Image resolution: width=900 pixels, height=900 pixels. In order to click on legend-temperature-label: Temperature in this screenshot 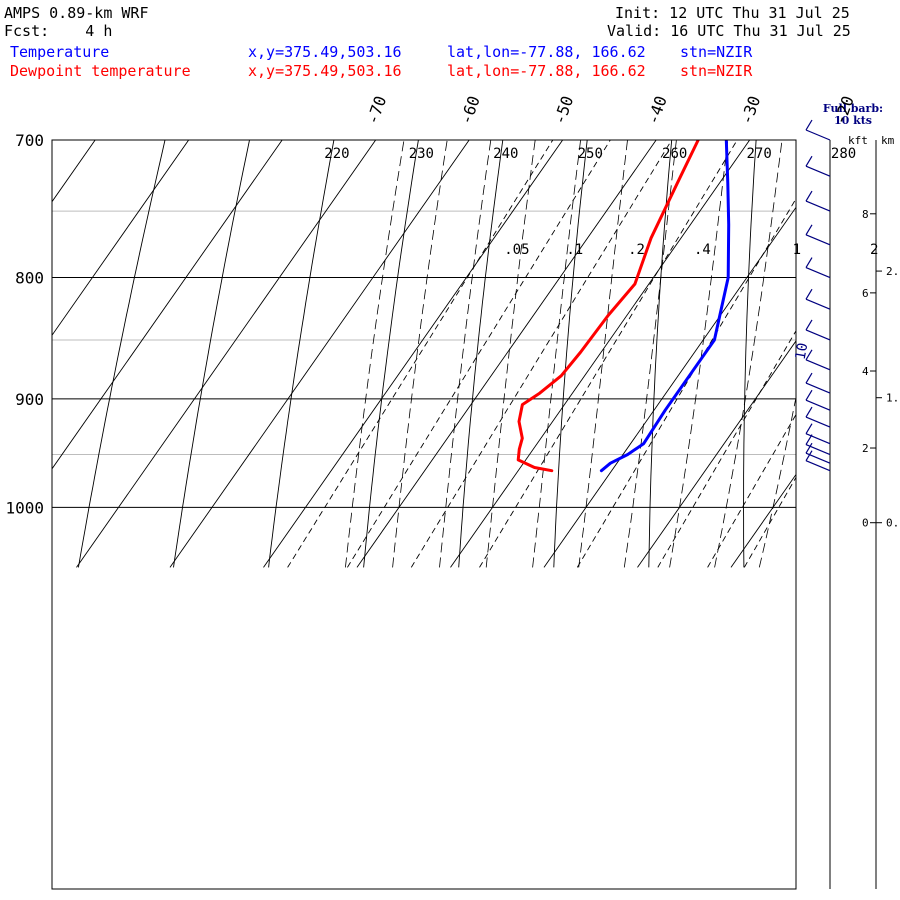, I will do `click(60, 52)`.